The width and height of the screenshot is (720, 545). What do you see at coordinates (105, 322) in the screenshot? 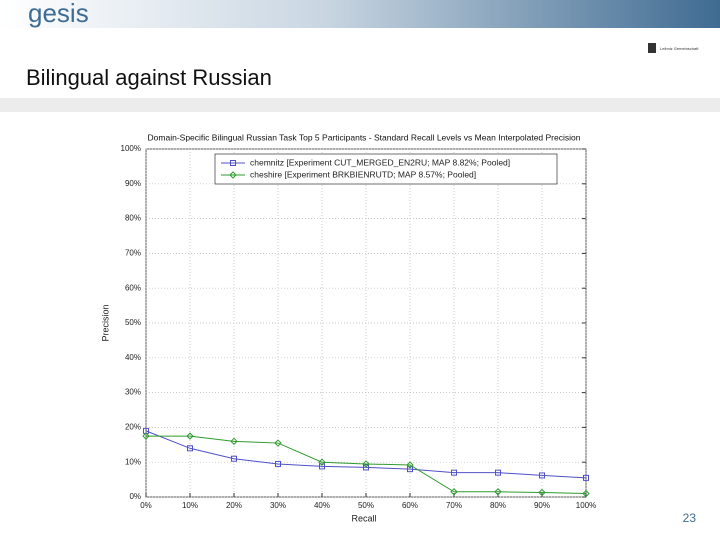
I see `y-axis-label: Precision` at bounding box center [105, 322].